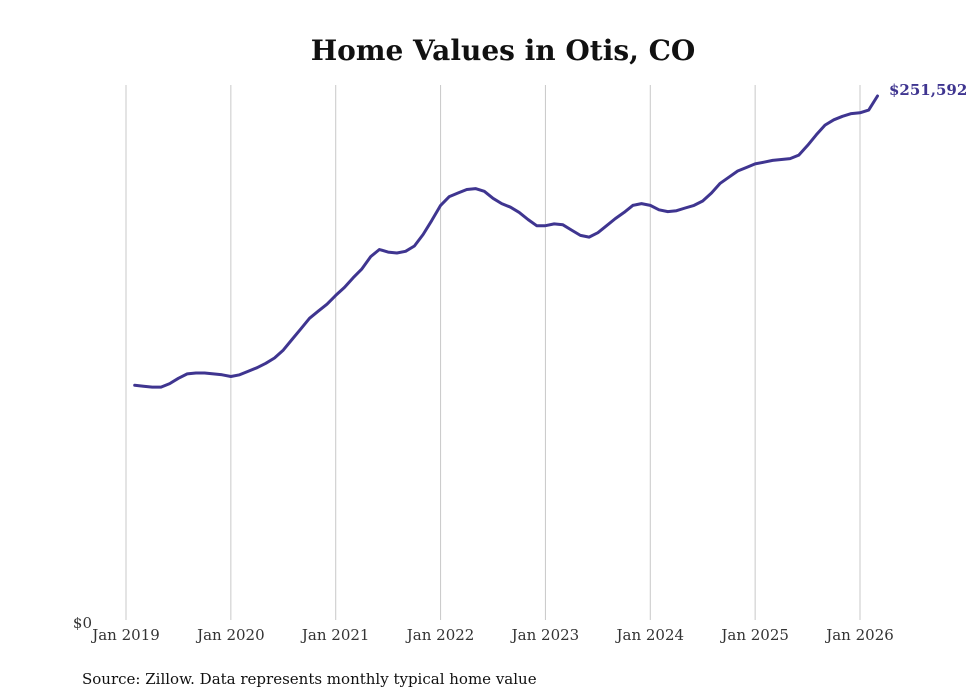  Describe the element at coordinates (650, 635) in the screenshot. I see `x-tick-label: Jan 2024` at that location.